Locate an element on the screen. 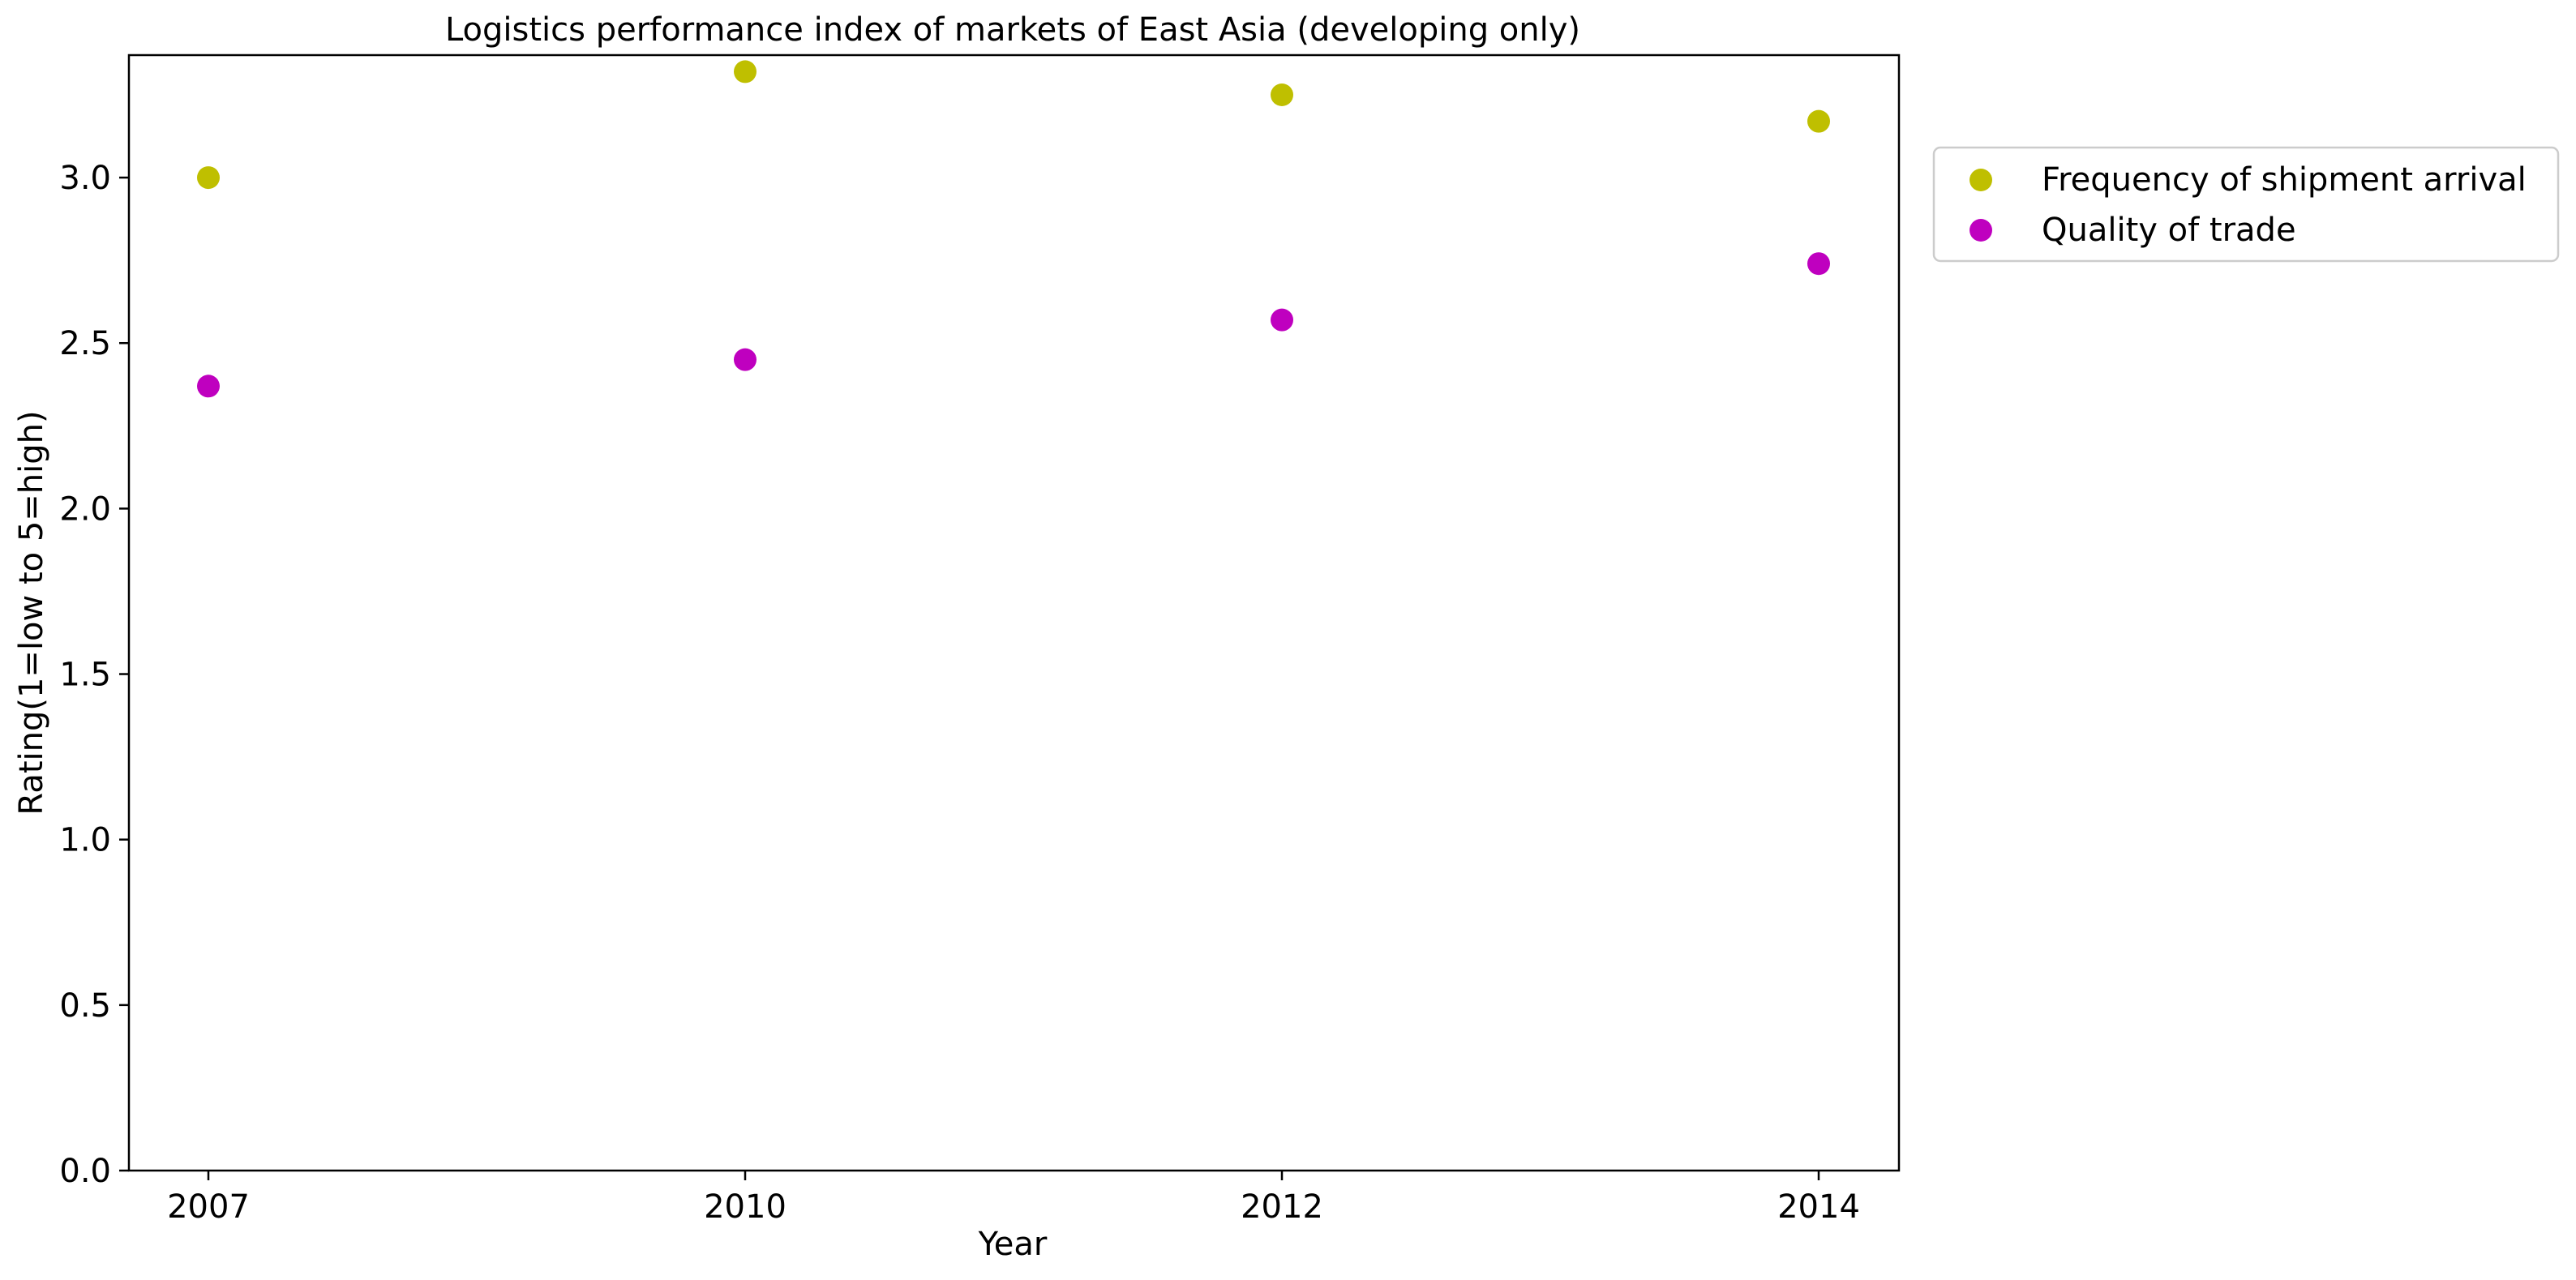 Image resolution: width=2576 pixels, height=1280 pixels. legend-entry-frequency: Frequency of shipment arrival is located at coordinates (2284, 180).